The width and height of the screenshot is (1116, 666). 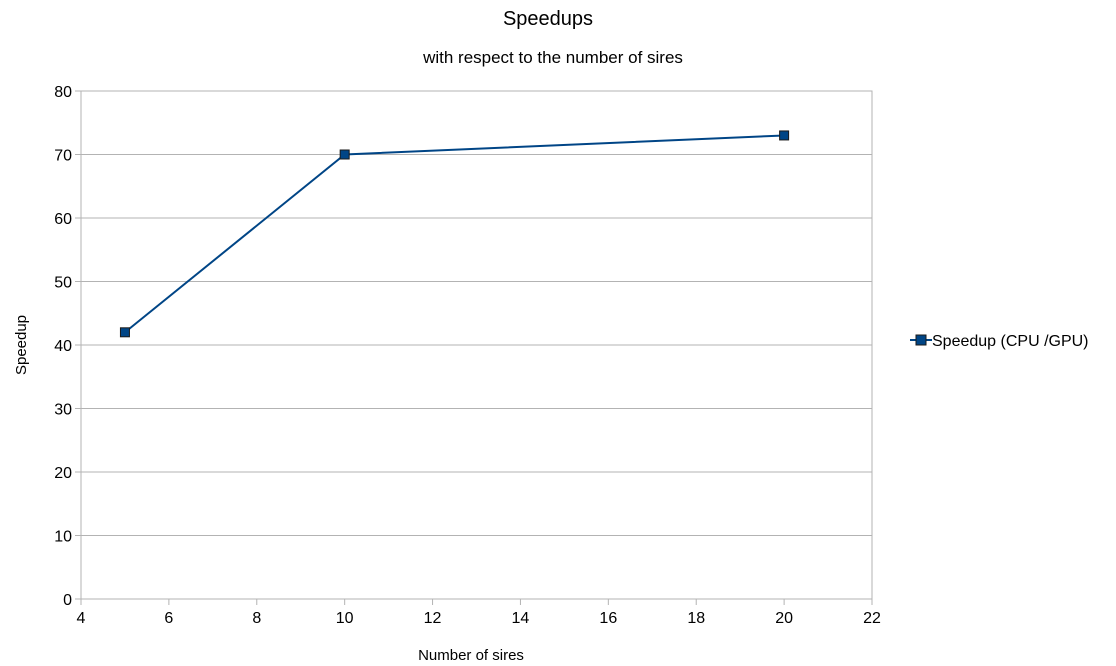 I want to click on y-tick-label: 20, so click(x=63, y=473).